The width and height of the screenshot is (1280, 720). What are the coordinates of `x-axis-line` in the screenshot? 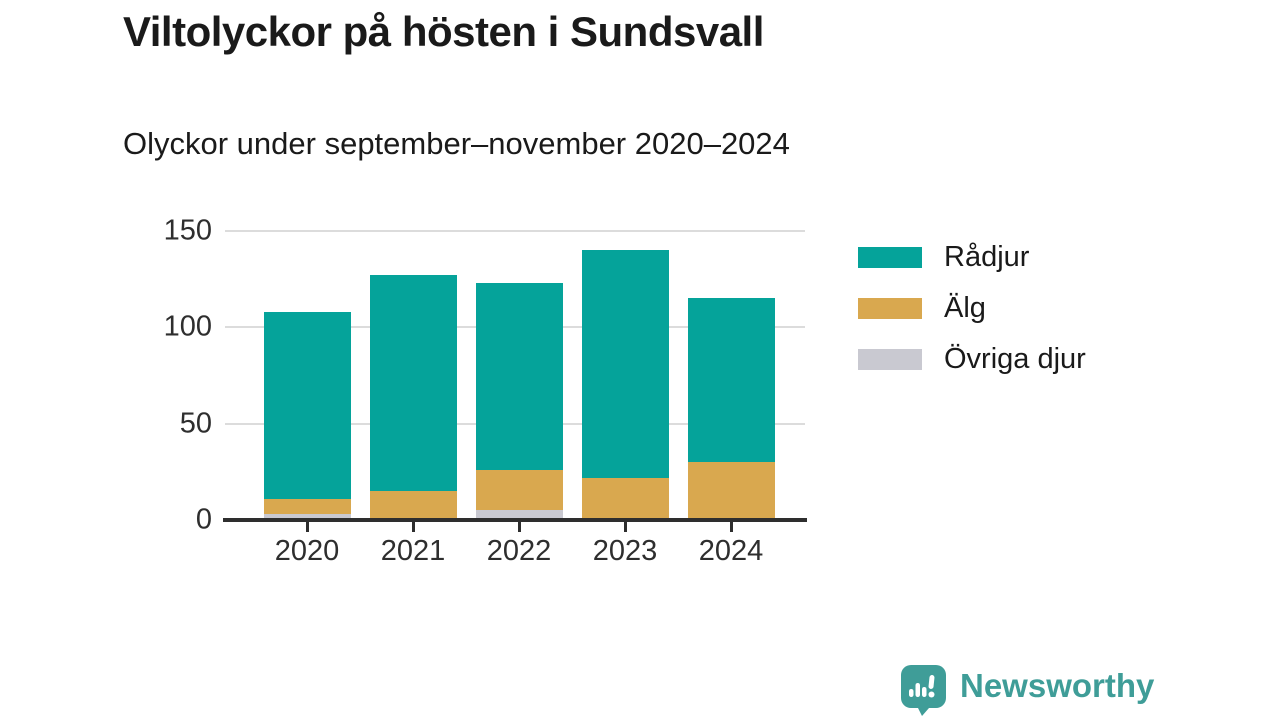 It's located at (515, 520).